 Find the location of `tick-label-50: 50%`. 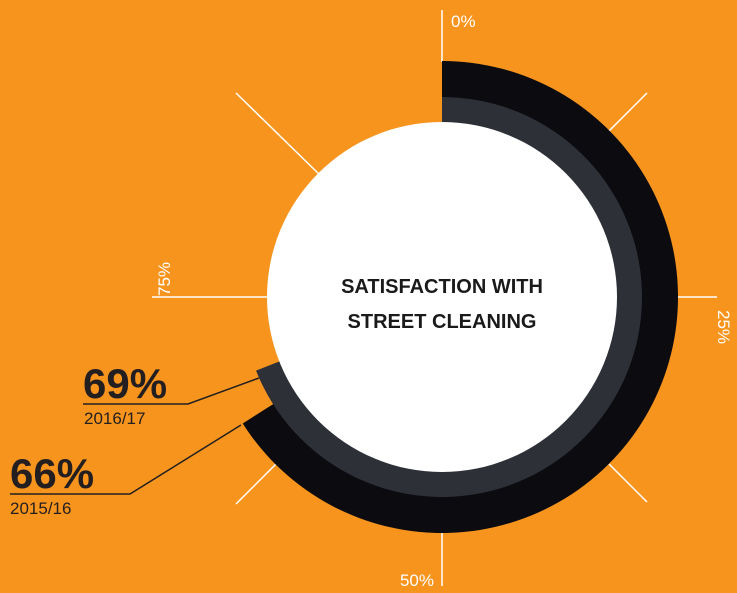

tick-label-50: 50% is located at coordinates (417, 580).